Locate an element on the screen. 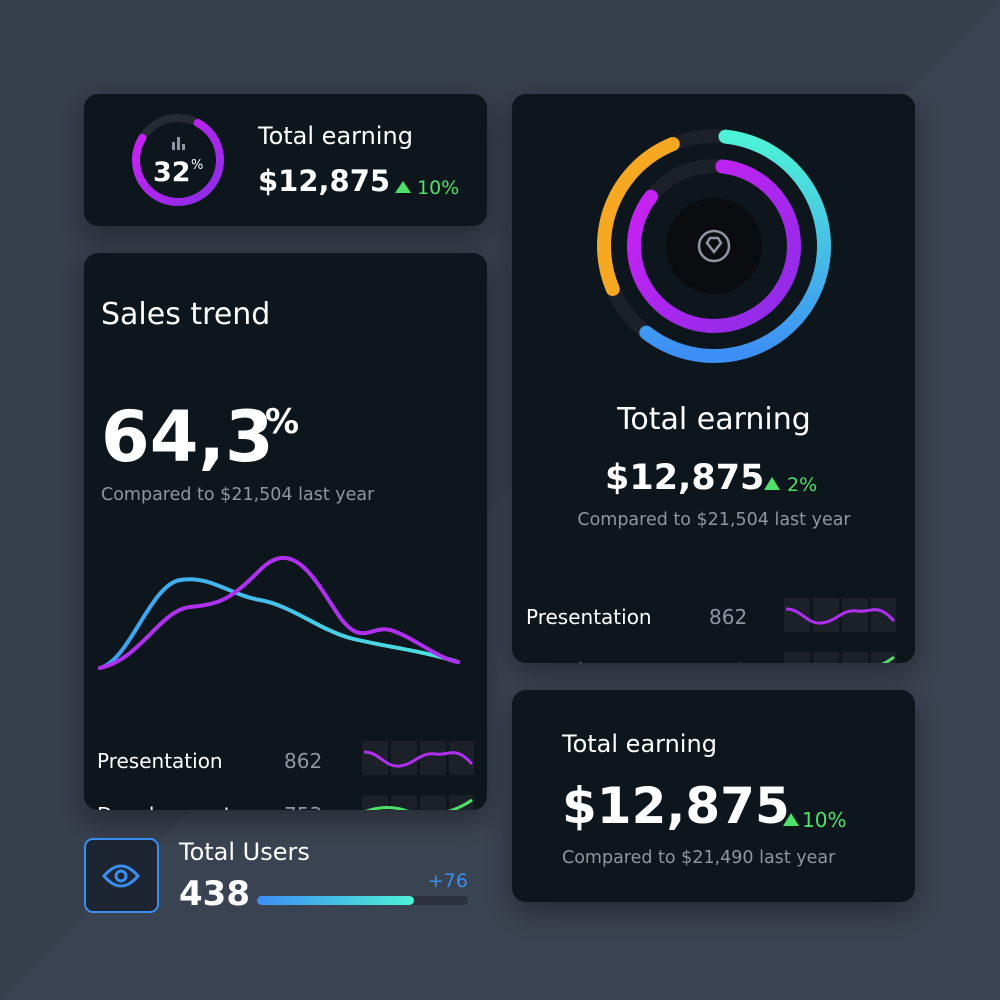 This screenshot has height=1000, width=1000. ring-percent-unit: % is located at coordinates (197, 165).